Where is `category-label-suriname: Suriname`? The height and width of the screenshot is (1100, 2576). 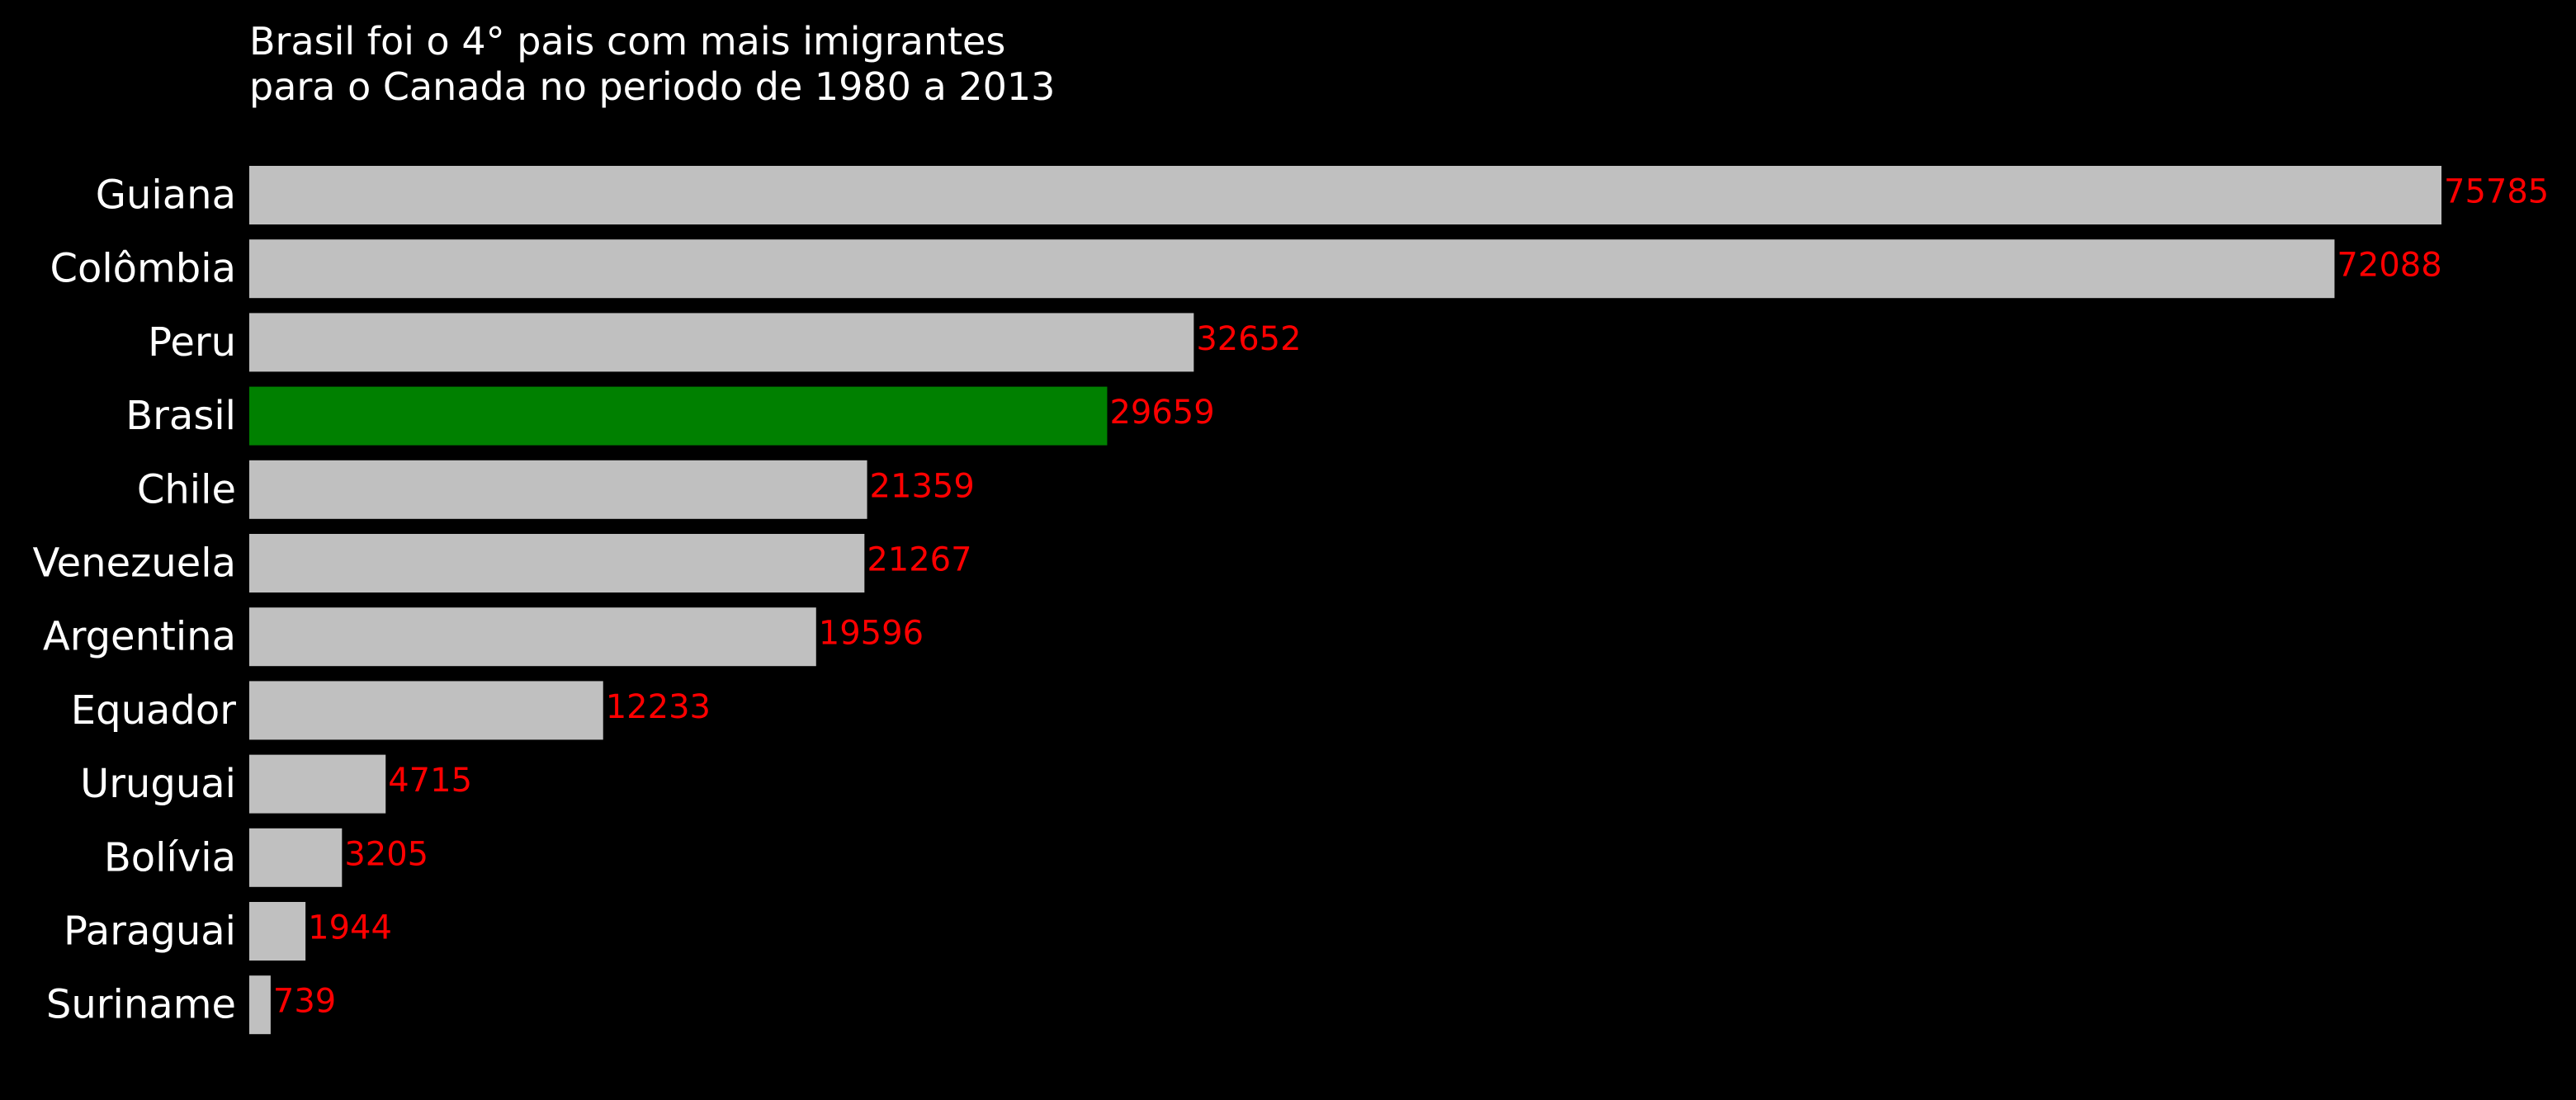
category-label-suriname: Suriname is located at coordinates (141, 1005).